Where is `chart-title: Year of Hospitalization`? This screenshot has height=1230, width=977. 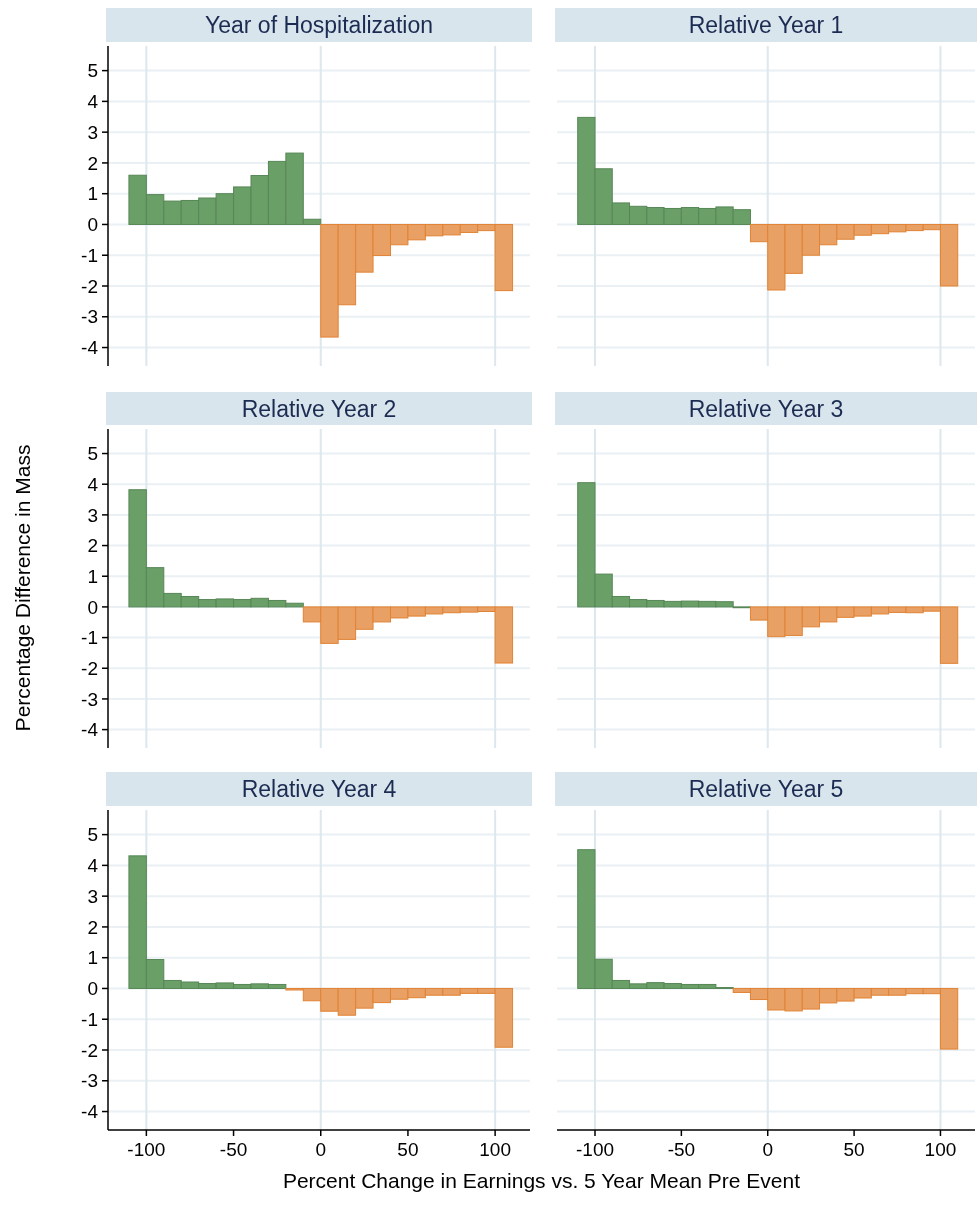 chart-title: Year of Hospitalization is located at coordinates (319, 25).